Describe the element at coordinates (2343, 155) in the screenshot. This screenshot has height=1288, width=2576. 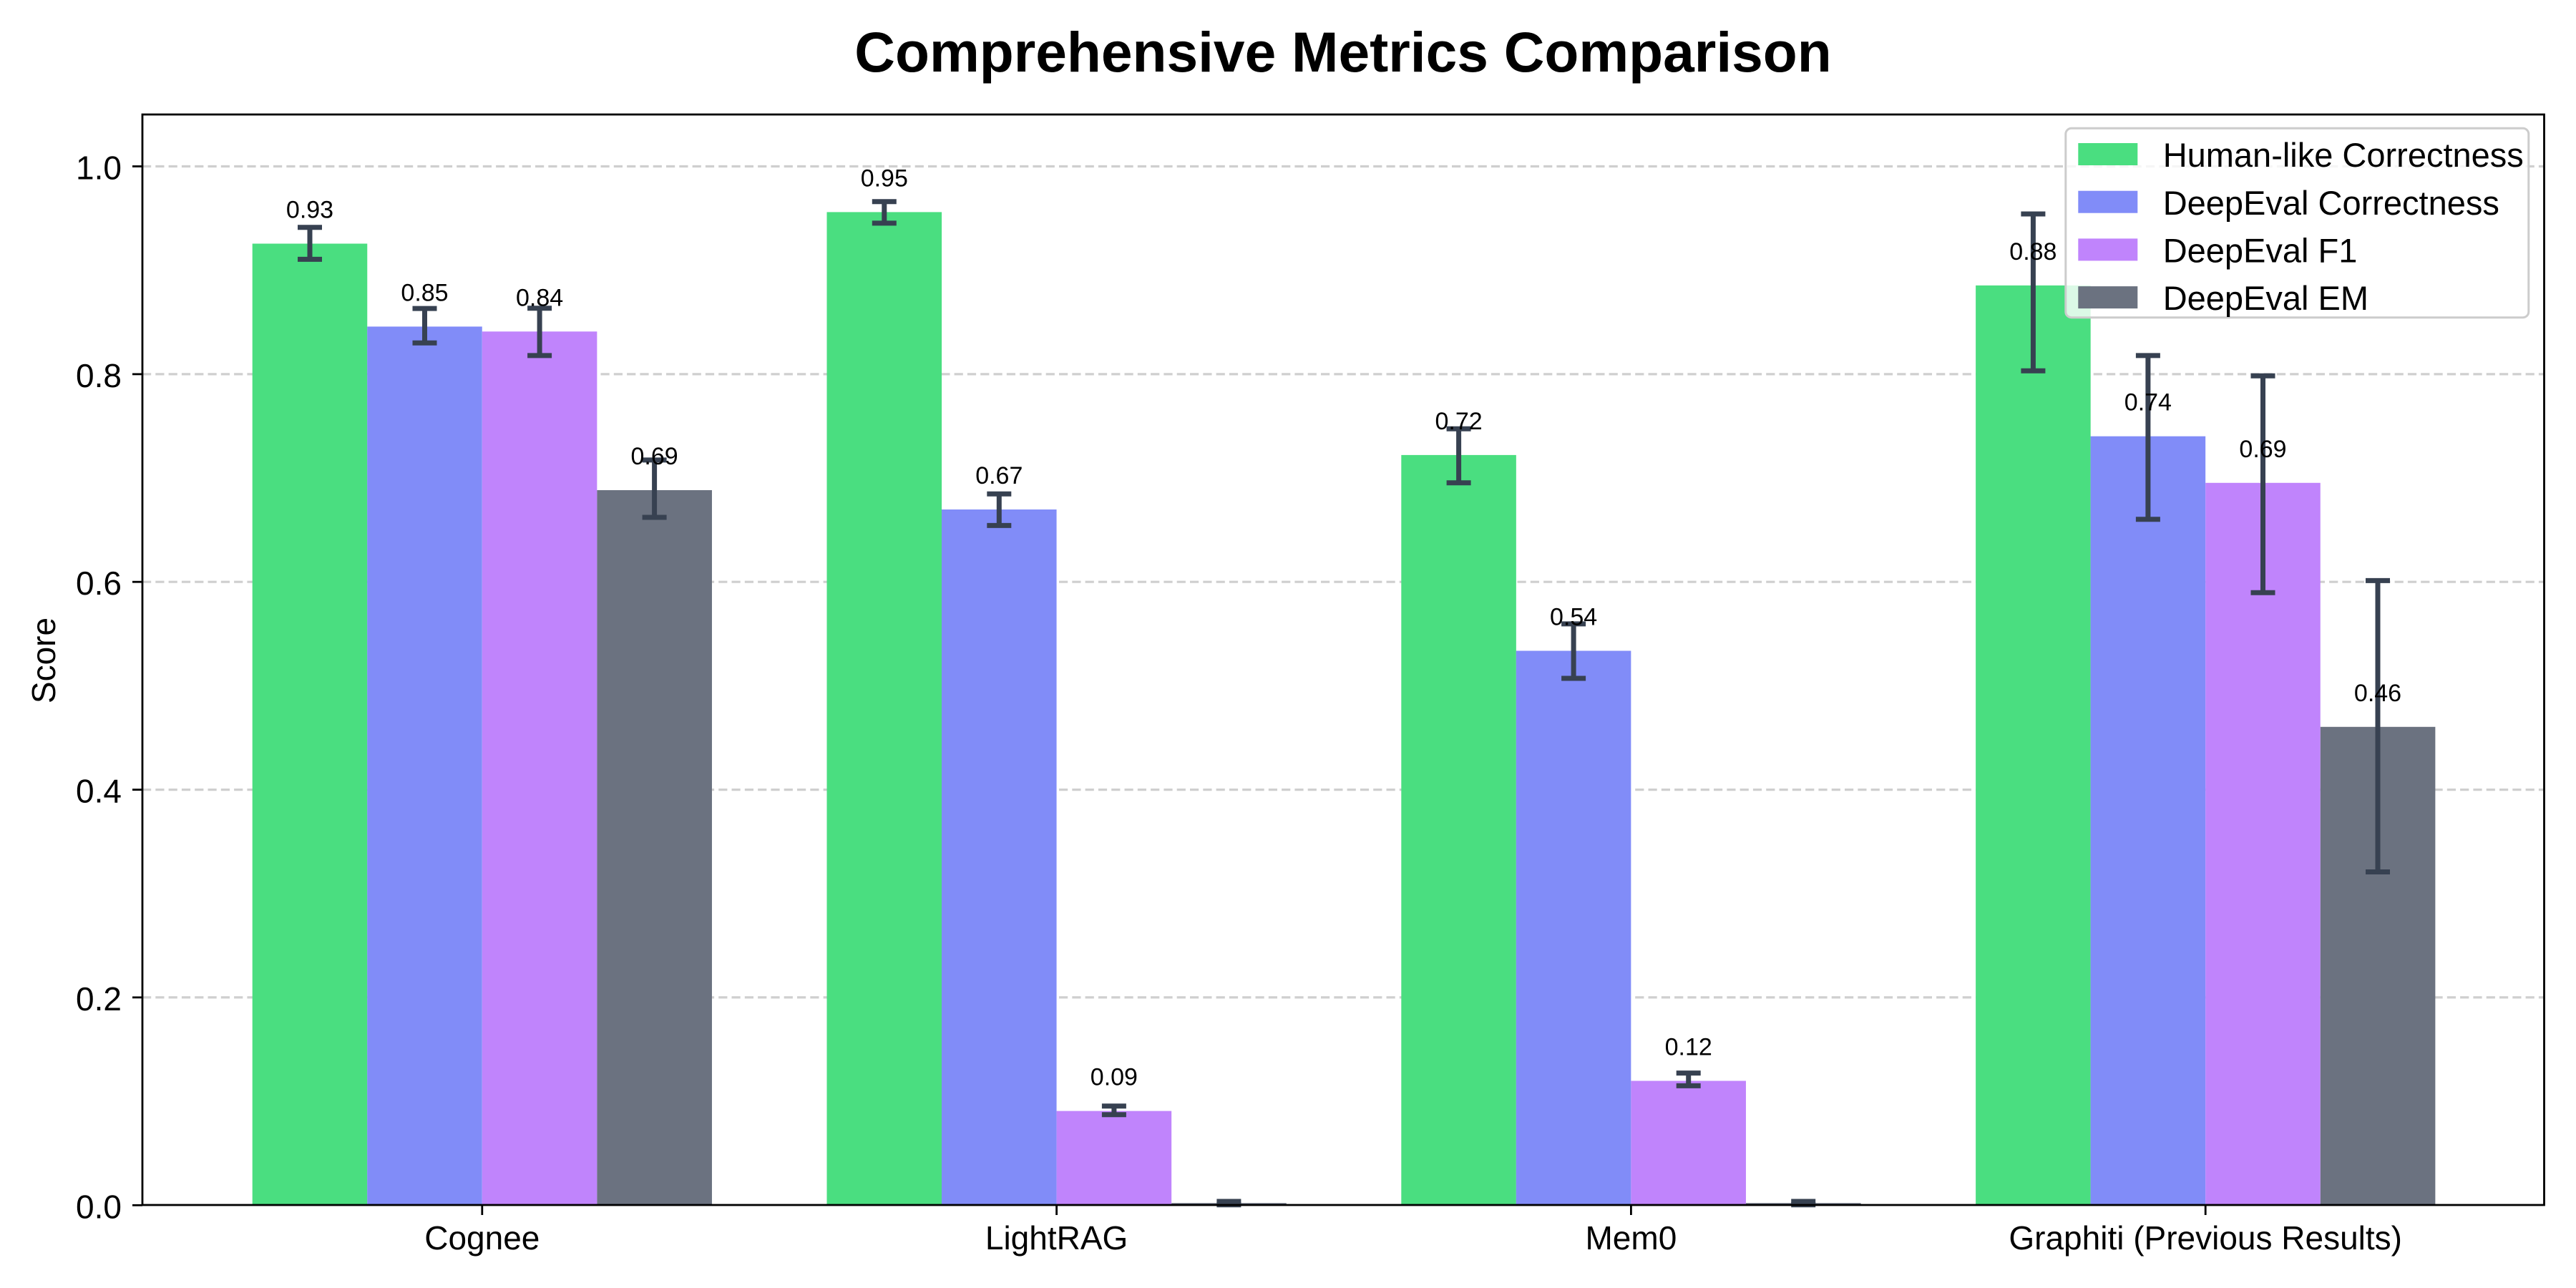
I see `svg-text: Human-like Correctness` at that location.